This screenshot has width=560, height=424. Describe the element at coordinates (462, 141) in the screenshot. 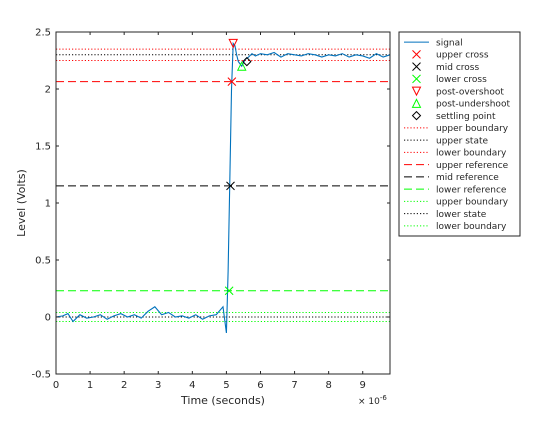

I see `legend-label-upper-state: upper state` at that location.